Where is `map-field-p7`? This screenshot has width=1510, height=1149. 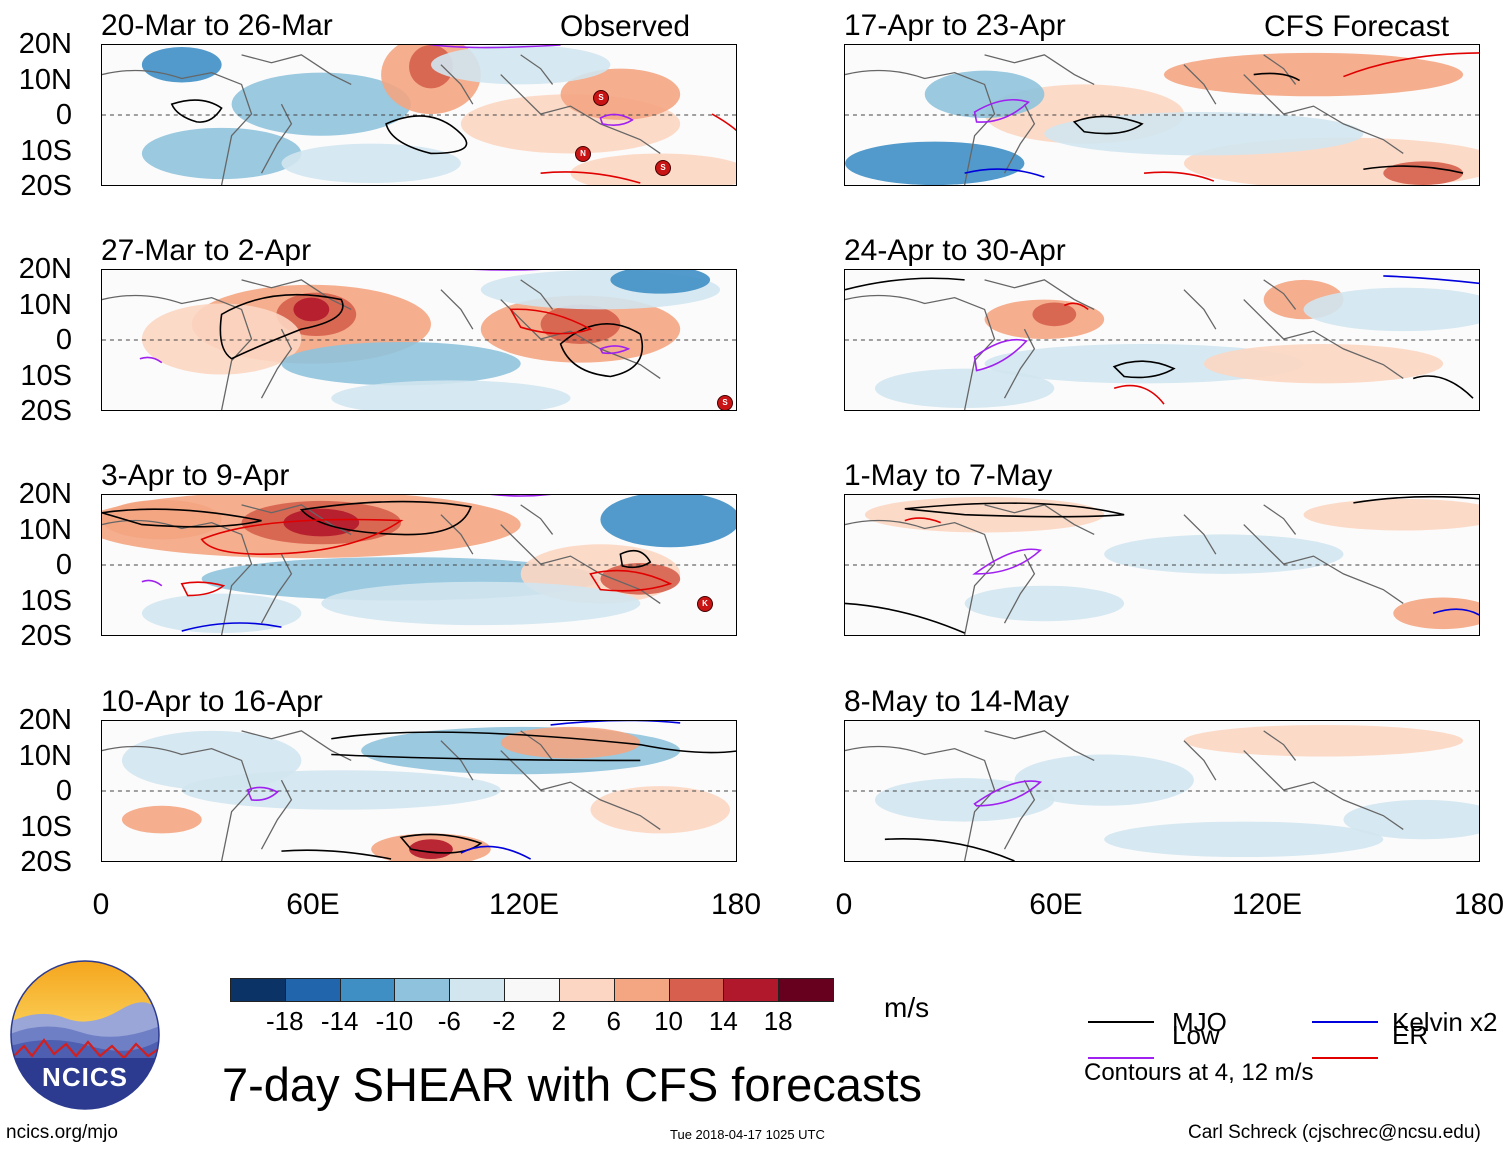 map-field-p7 is located at coordinates (1162, 565).